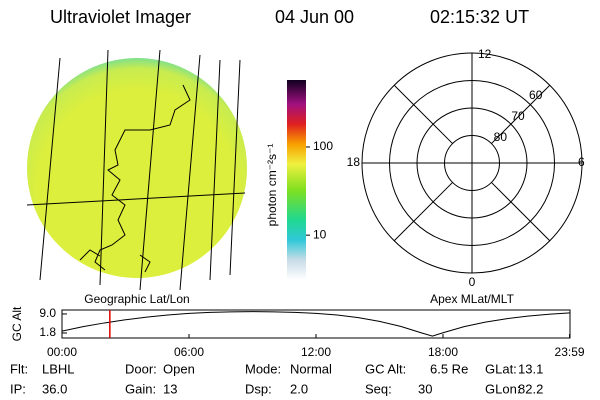 This screenshot has height=400, width=600. I want to click on mlt-label: 18, so click(354, 162).